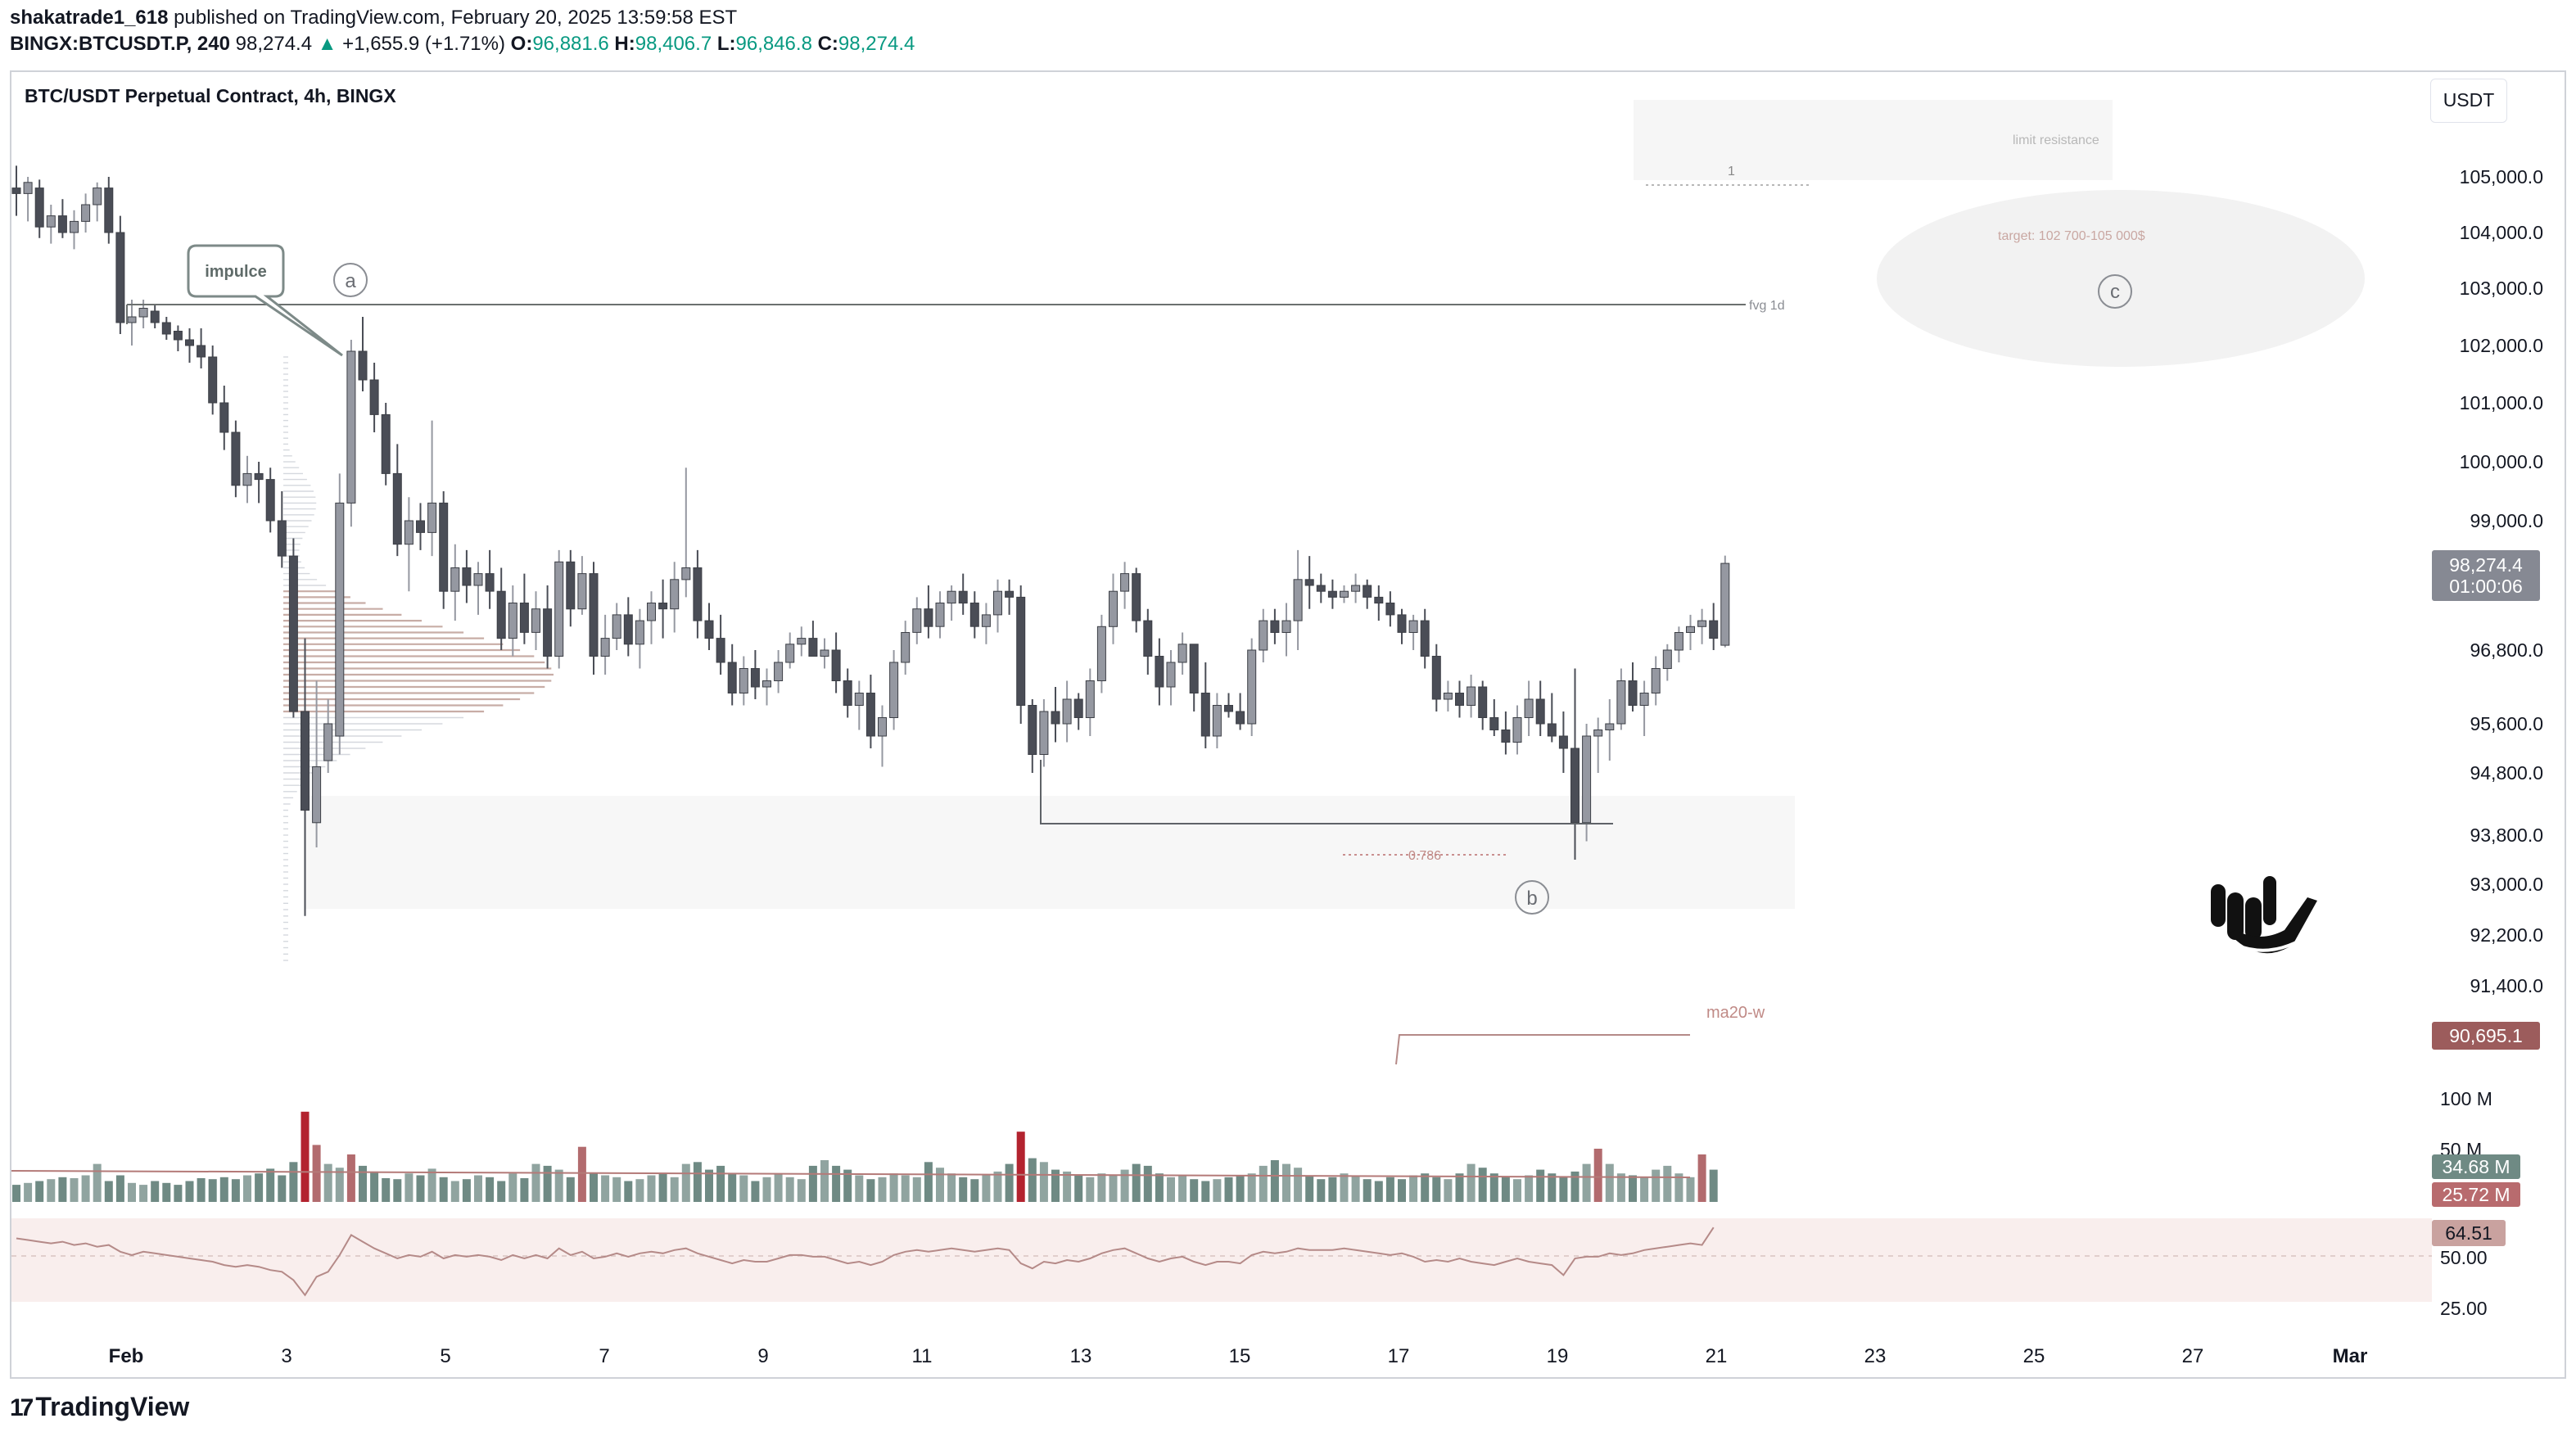 The image size is (2576, 1441). I want to click on price-tick-label: 99,000.0, so click(2506, 520).